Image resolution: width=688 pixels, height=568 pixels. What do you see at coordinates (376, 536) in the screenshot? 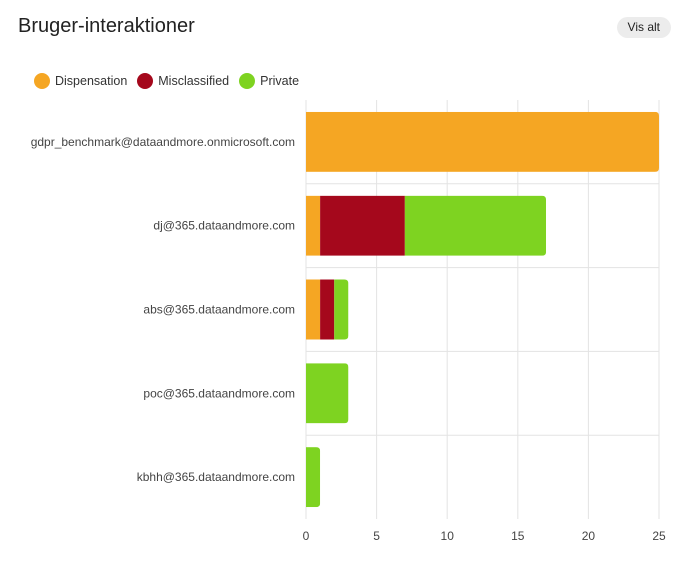
I see `x-tick-label: 5` at bounding box center [376, 536].